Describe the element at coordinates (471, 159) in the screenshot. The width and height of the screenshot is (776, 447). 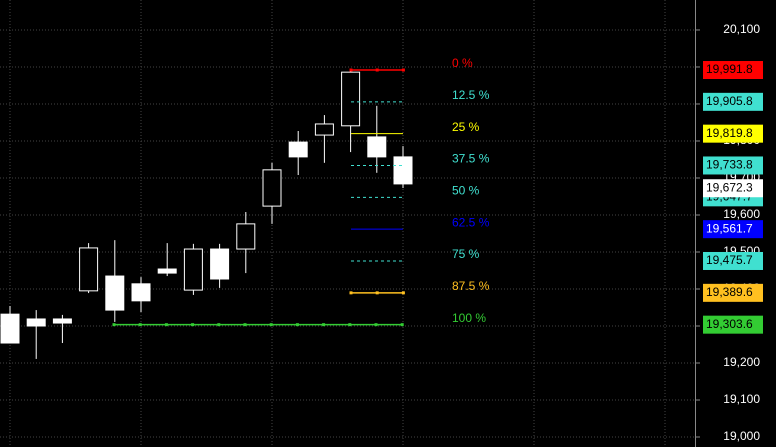
I see `level-label: 37.5 %` at that location.